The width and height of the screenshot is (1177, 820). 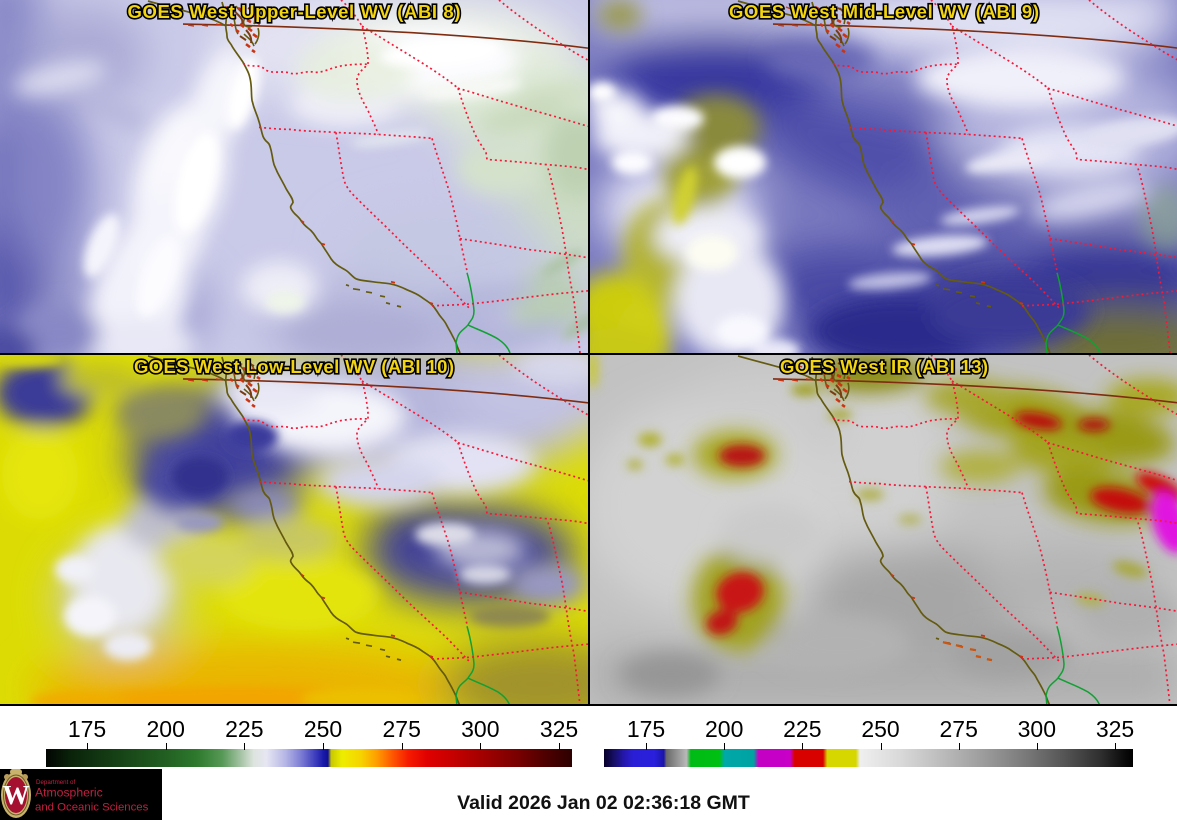 I want to click on svg-text: Atmospheric, so click(x=69, y=793).